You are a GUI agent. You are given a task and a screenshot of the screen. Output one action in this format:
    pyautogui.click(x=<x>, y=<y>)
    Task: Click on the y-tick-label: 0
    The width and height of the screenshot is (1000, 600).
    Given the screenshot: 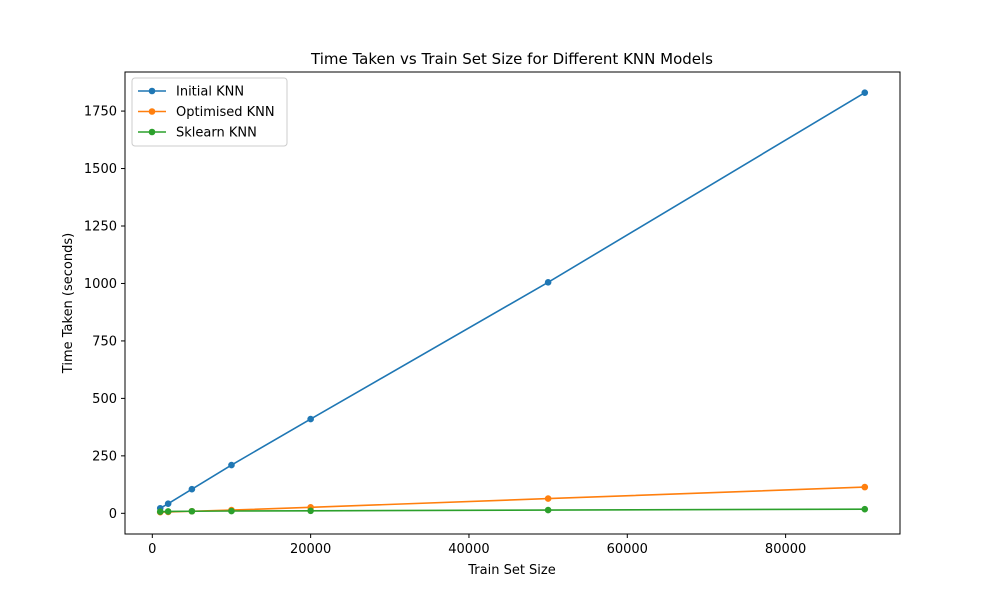 What is the action you would take?
    pyautogui.click(x=113, y=514)
    